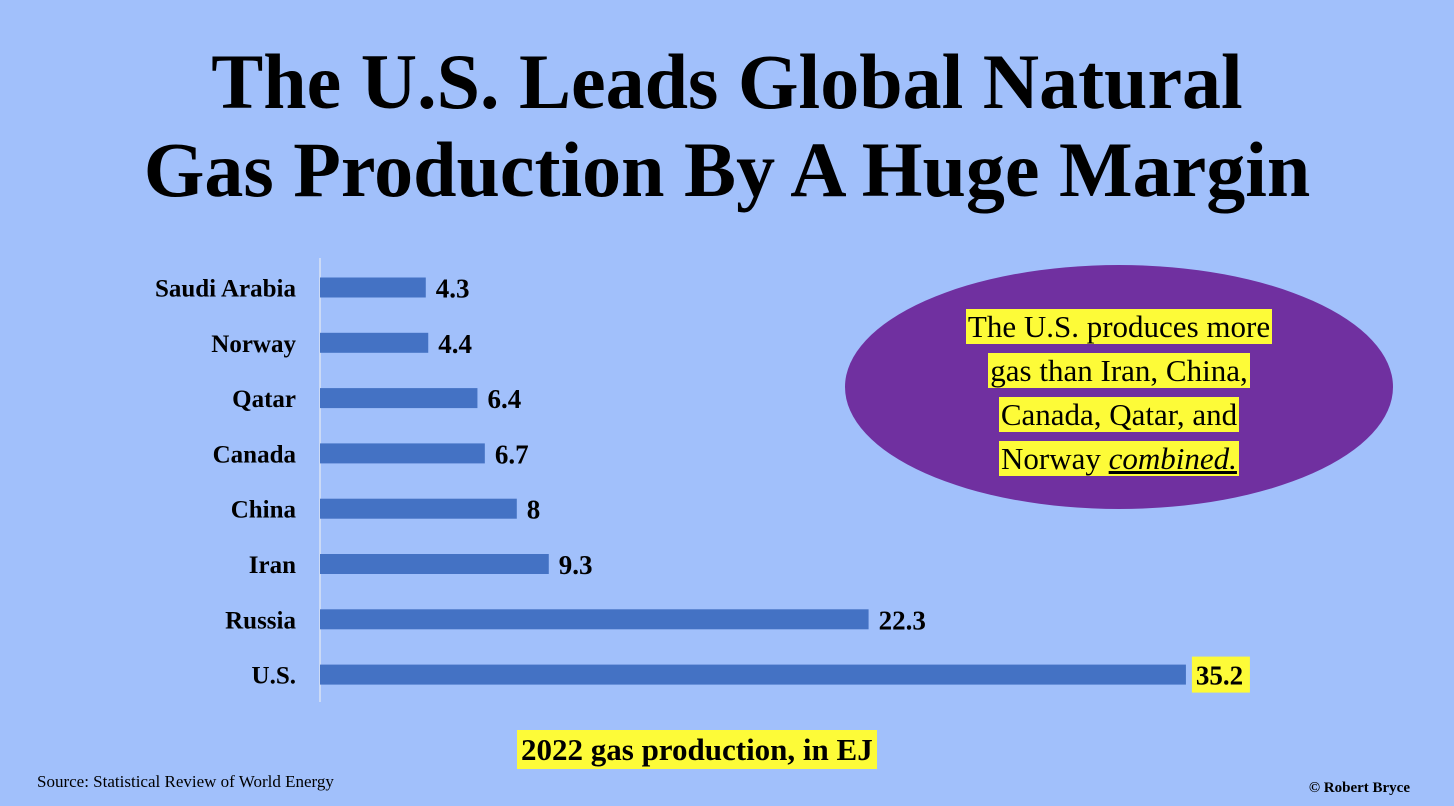 This screenshot has width=1454, height=806. What do you see at coordinates (1172, 458) in the screenshot?
I see `callout-emphasis: combined.` at bounding box center [1172, 458].